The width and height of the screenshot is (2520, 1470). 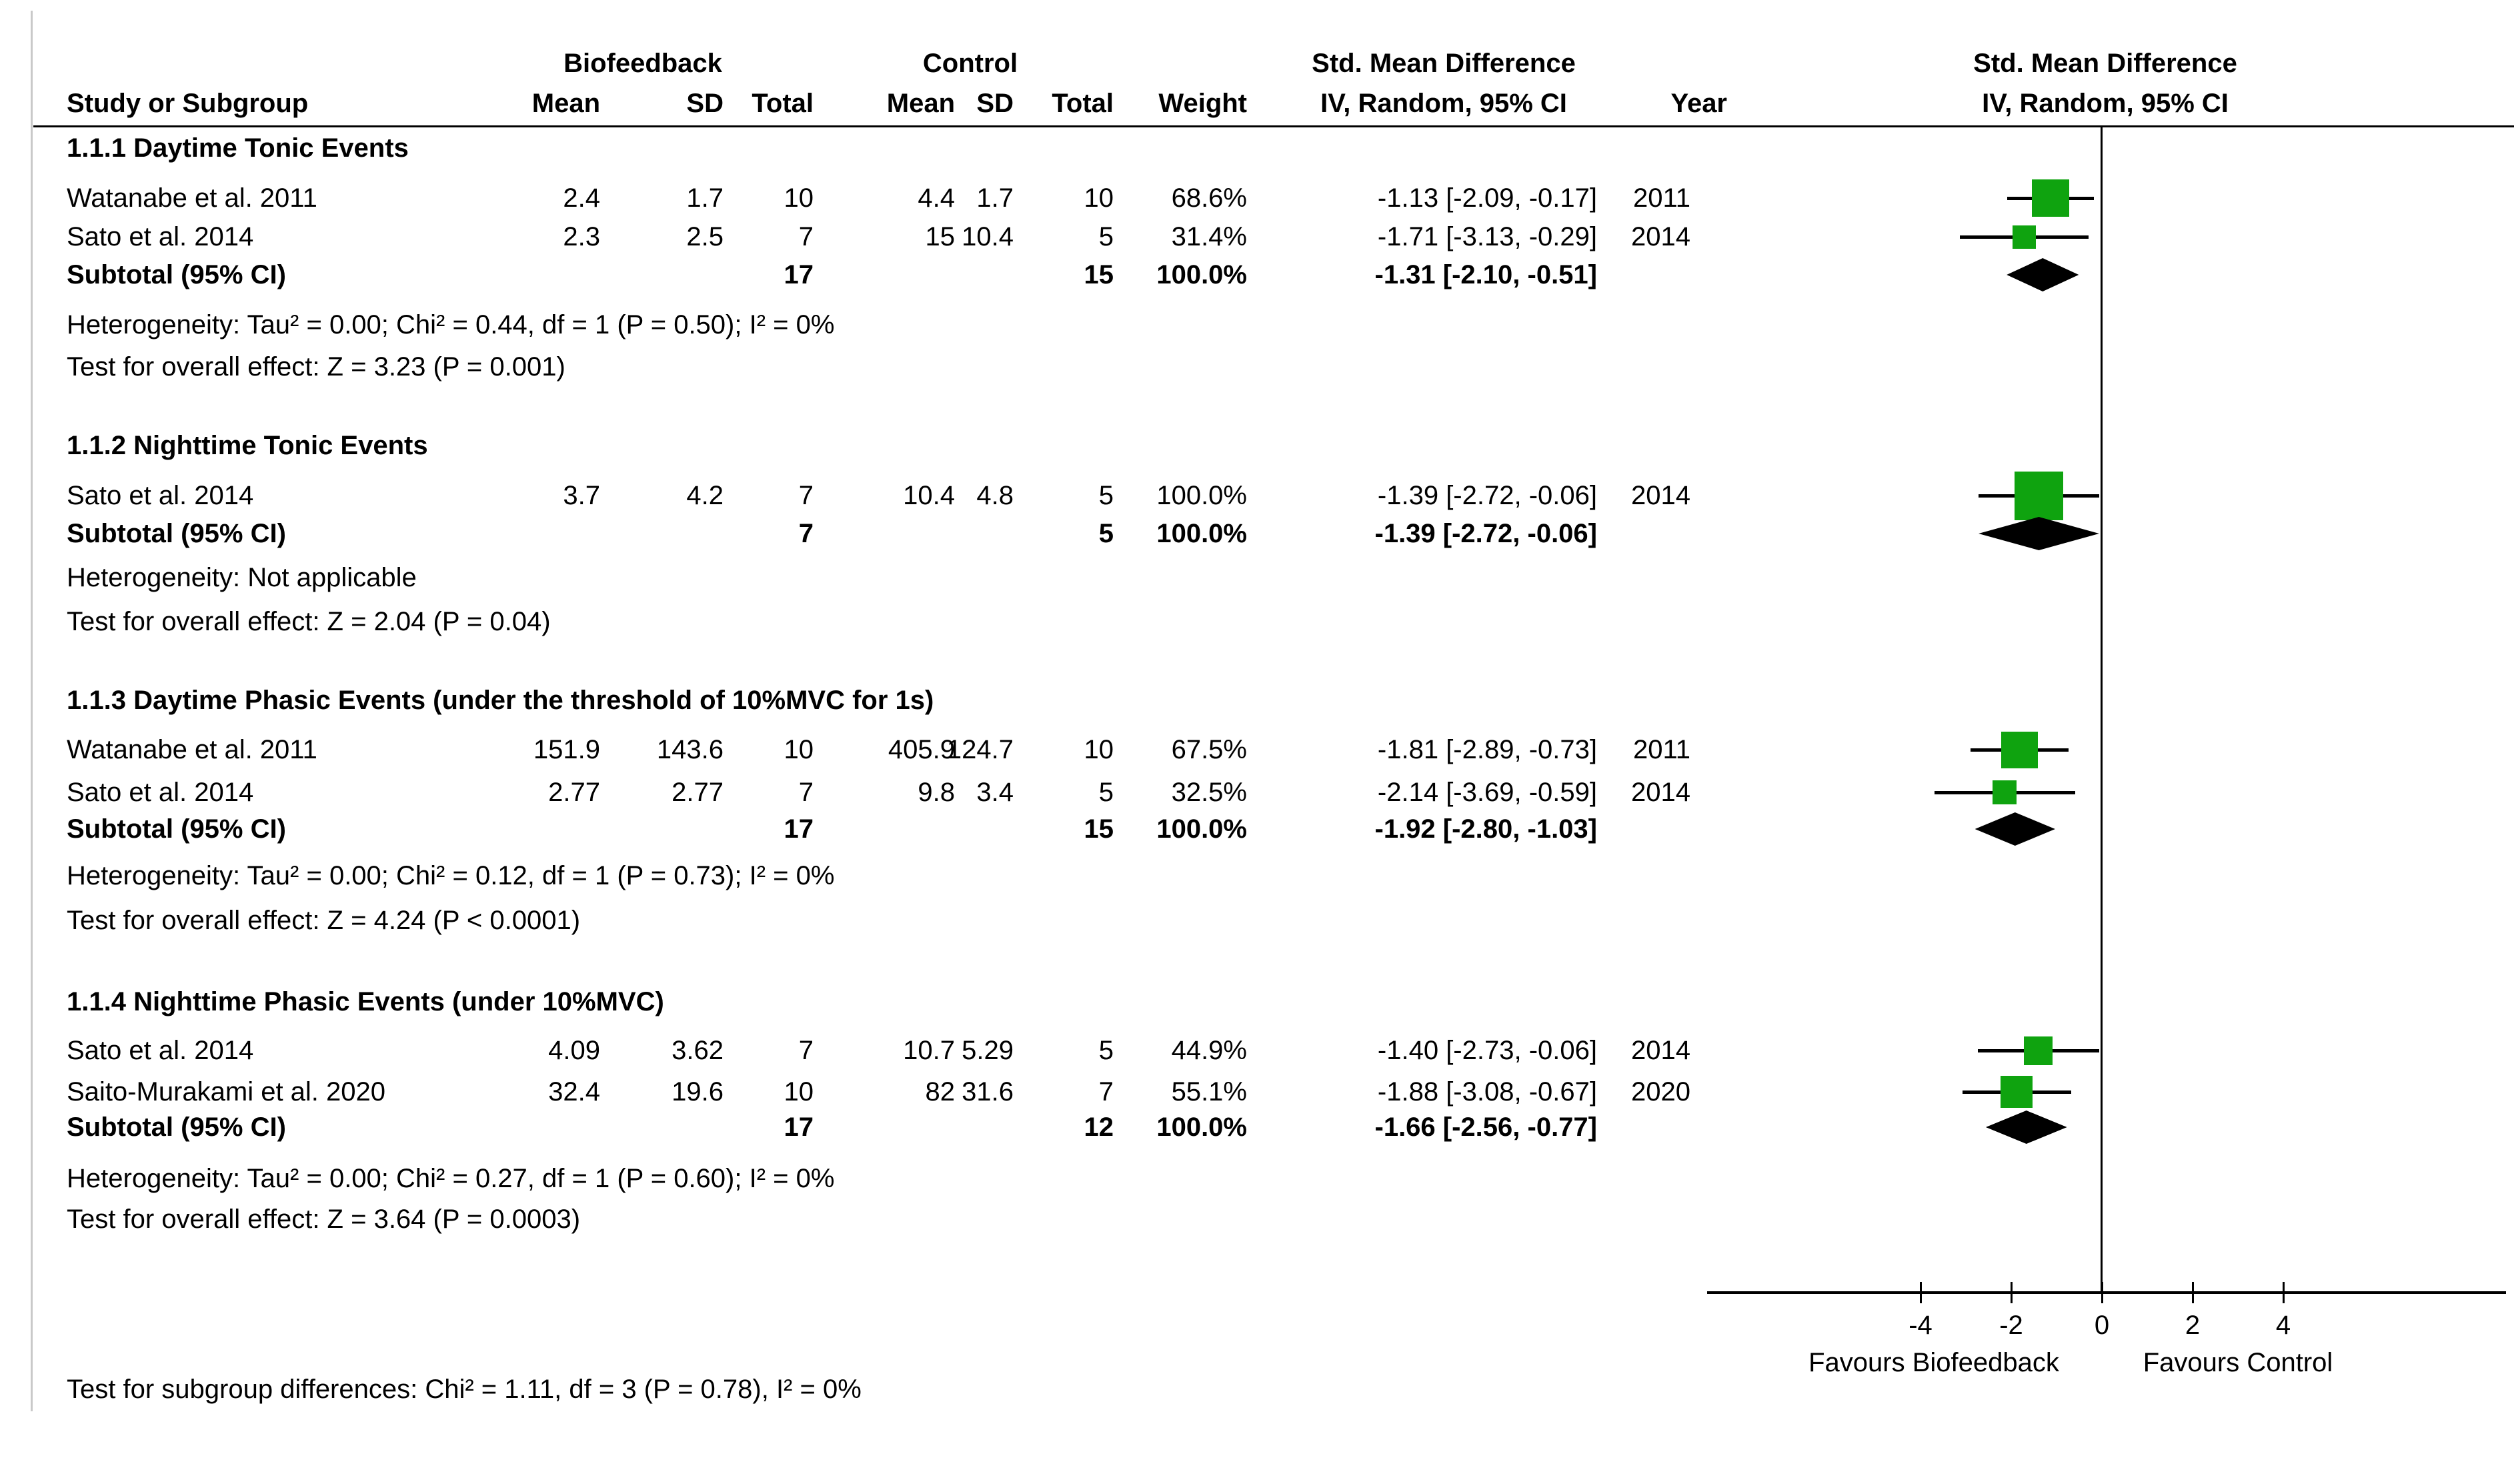 I want to click on column-effect-method-table: IV, Random, 95% CI, so click(x=1443, y=103).